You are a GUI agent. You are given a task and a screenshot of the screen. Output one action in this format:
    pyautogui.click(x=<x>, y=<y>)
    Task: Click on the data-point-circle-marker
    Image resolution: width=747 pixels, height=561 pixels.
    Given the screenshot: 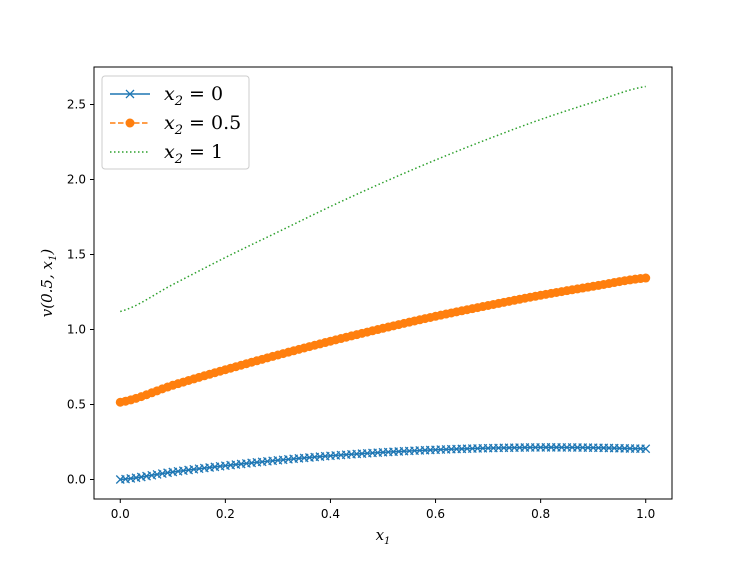 What is the action you would take?
    pyautogui.click(x=646, y=278)
    